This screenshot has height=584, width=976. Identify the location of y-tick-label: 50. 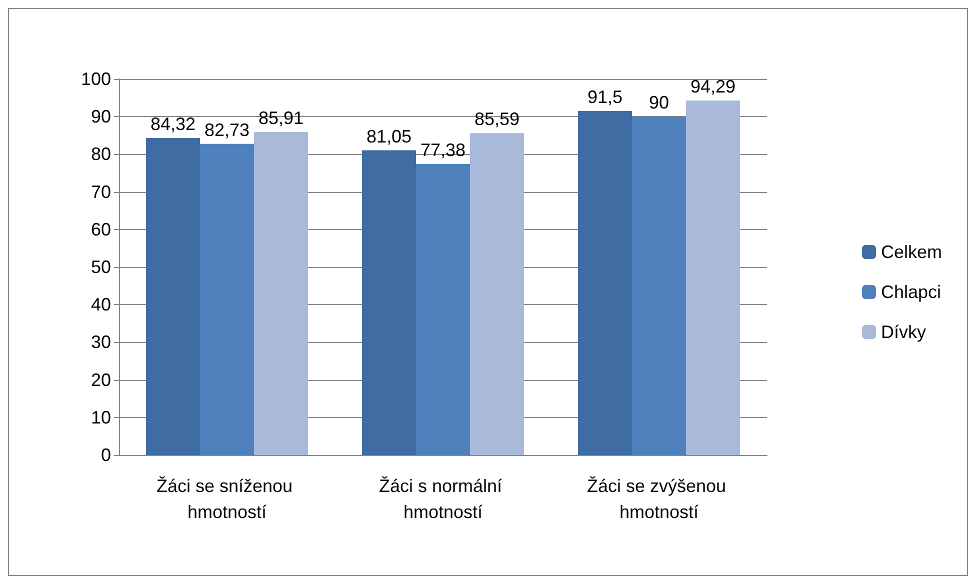
(100, 267).